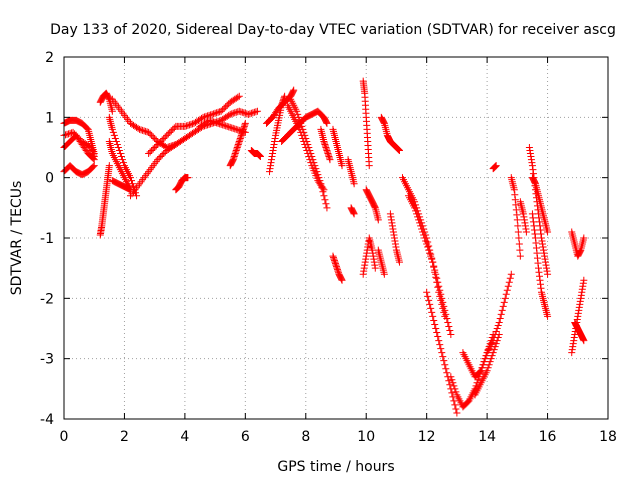 The image size is (640, 480). What do you see at coordinates (351, 172) in the screenshot?
I see `series-arc-y` at bounding box center [351, 172].